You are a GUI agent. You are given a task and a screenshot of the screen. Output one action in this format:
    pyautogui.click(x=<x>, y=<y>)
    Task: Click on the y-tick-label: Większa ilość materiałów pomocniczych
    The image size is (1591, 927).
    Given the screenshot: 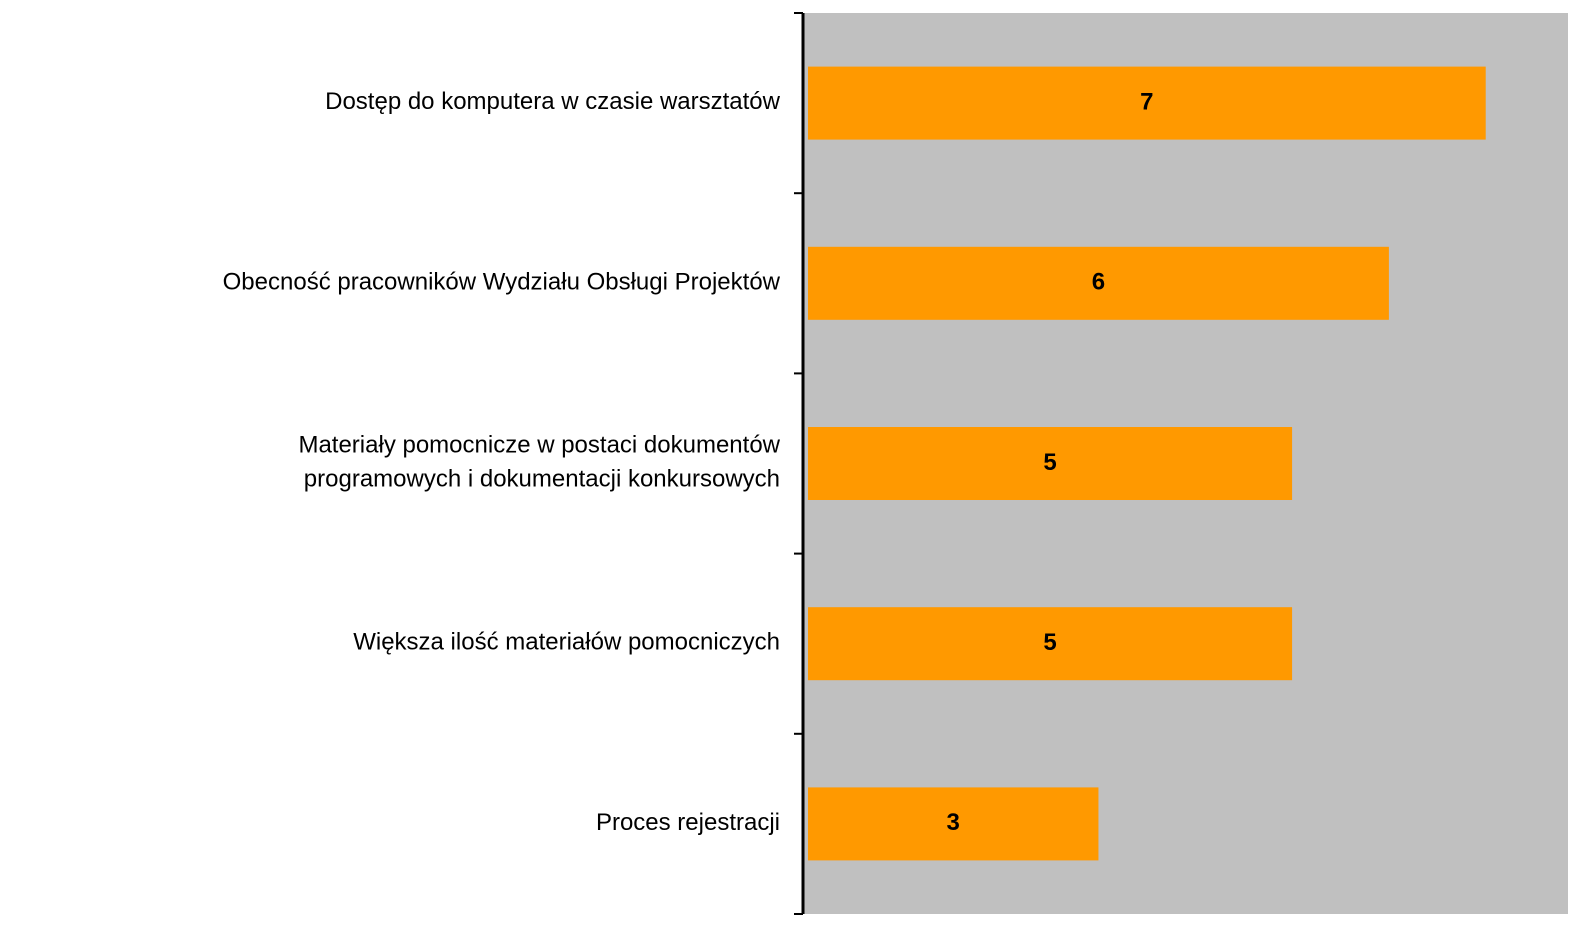 What is the action you would take?
    pyautogui.click(x=566, y=642)
    